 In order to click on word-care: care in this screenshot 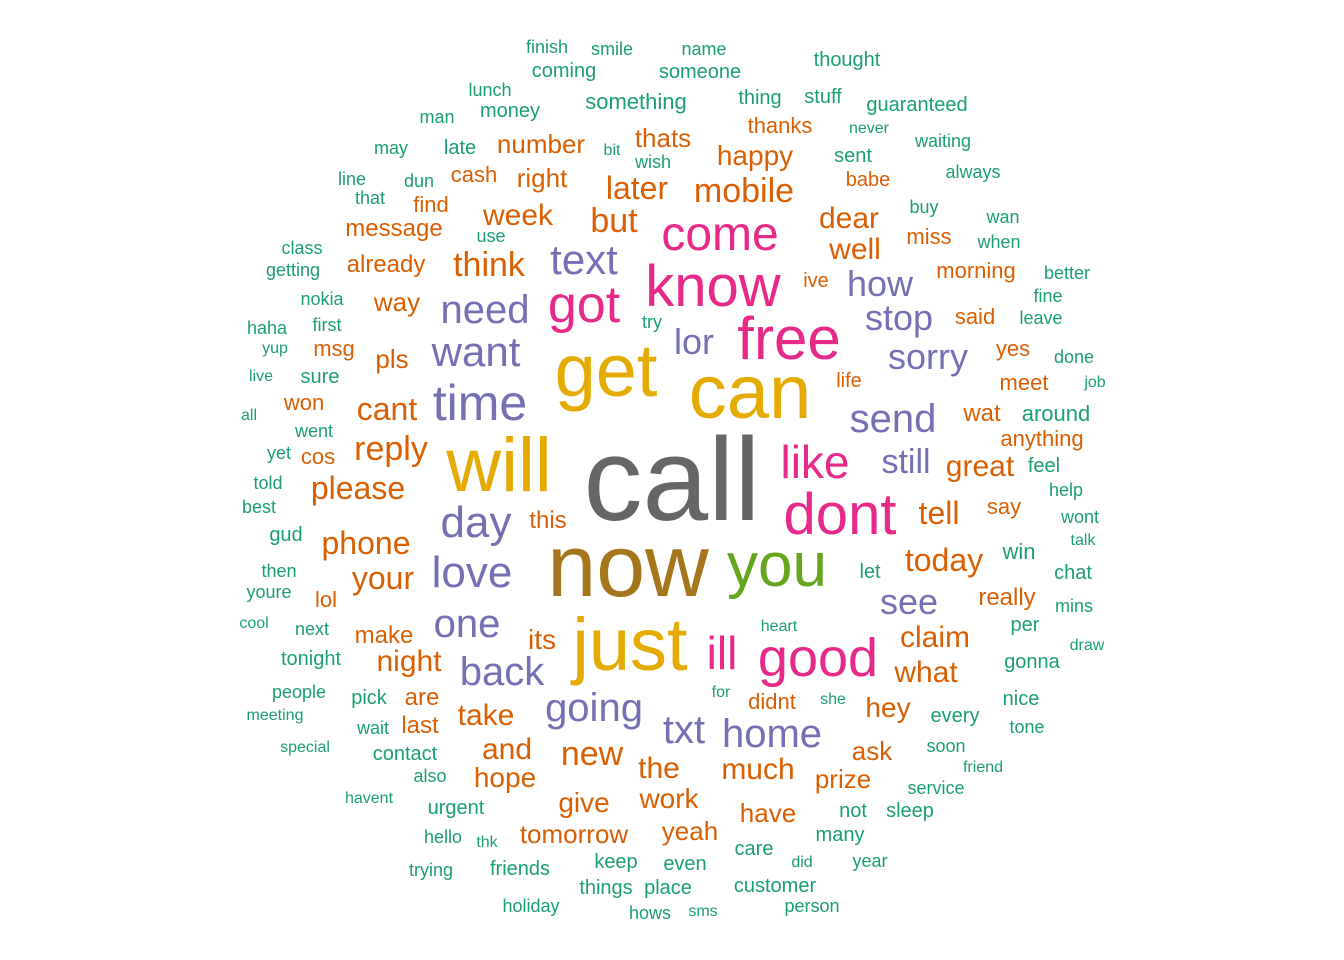, I will do `click(754, 849)`.